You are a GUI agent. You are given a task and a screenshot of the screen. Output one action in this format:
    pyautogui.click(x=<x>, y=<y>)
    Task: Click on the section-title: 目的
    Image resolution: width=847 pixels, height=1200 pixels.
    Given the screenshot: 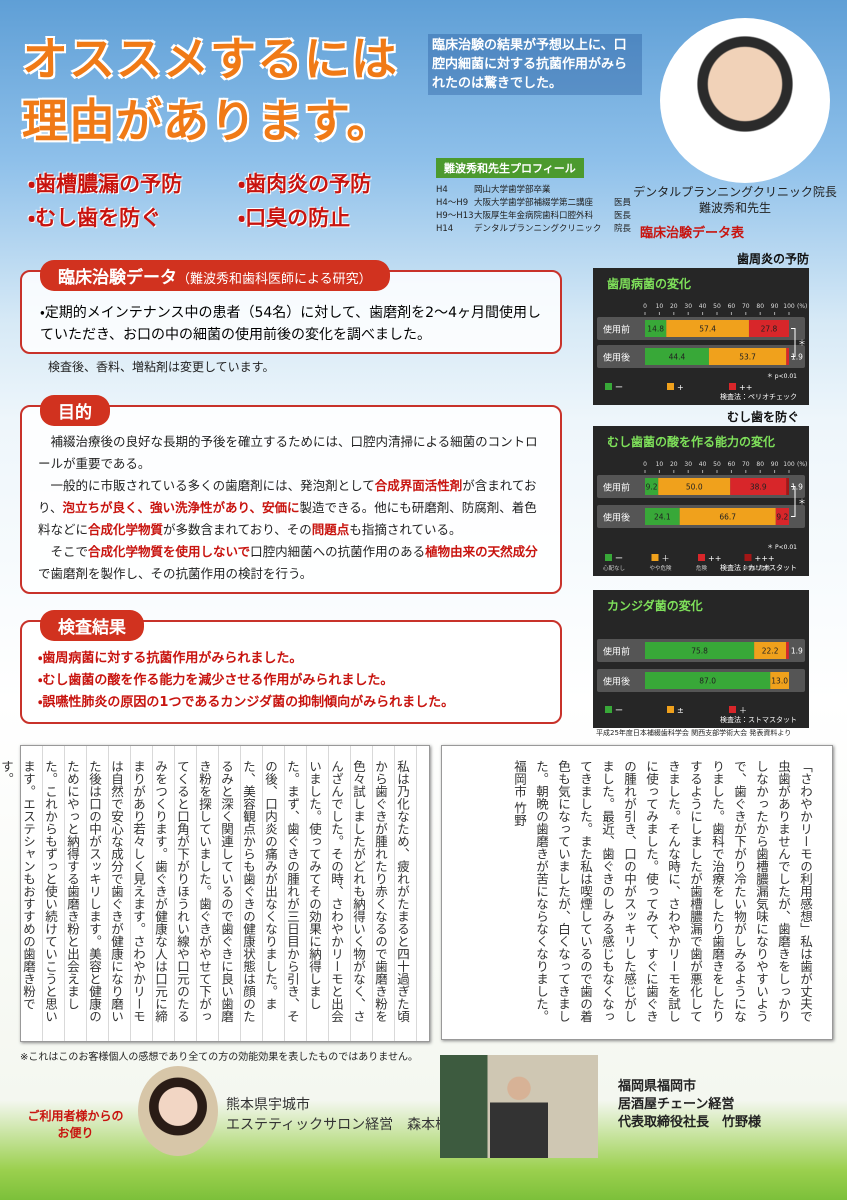 What is the action you would take?
    pyautogui.click(x=75, y=410)
    